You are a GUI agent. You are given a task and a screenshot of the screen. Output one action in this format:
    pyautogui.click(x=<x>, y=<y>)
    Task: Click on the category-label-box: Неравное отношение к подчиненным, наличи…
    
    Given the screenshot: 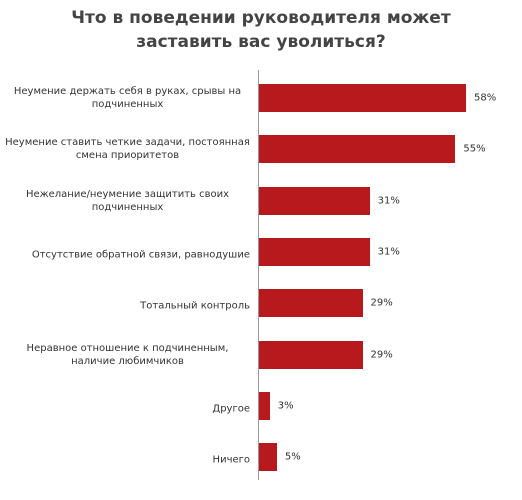 What is the action you would take?
    pyautogui.click(x=127, y=355)
    